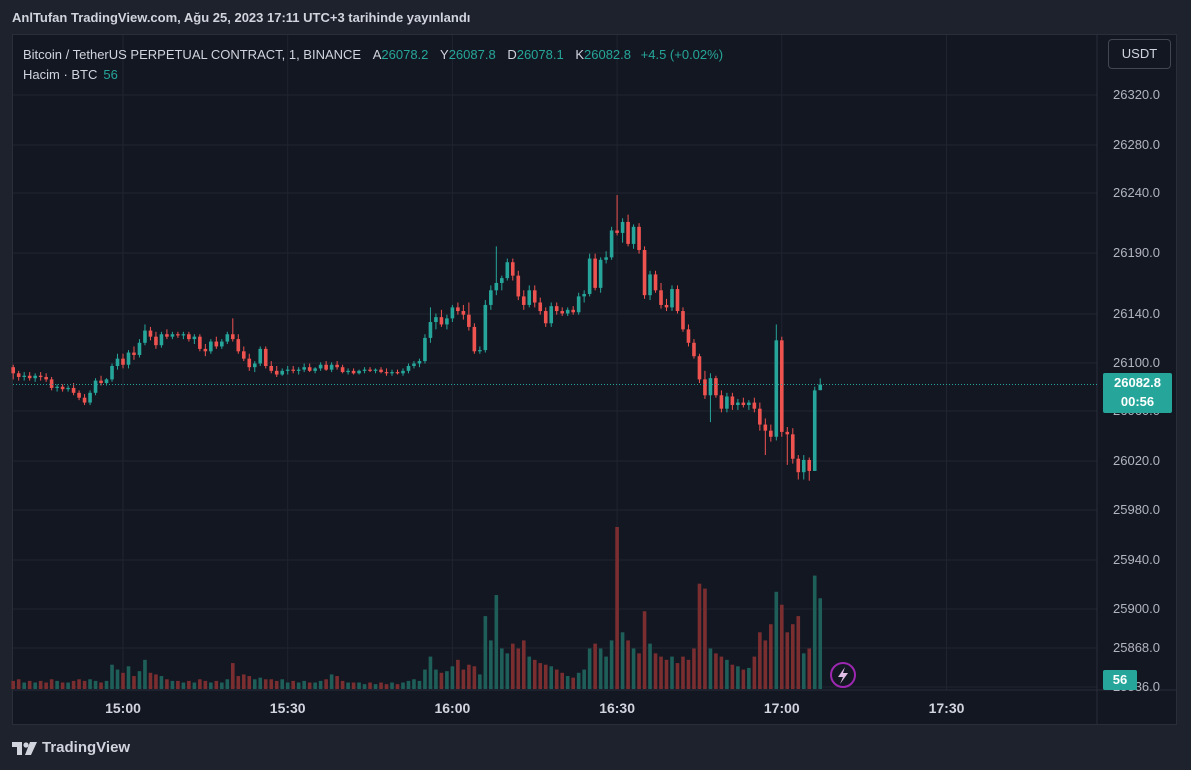  Describe the element at coordinates (1136, 252) in the screenshot. I see `price-tick-label: 26190.0` at that location.